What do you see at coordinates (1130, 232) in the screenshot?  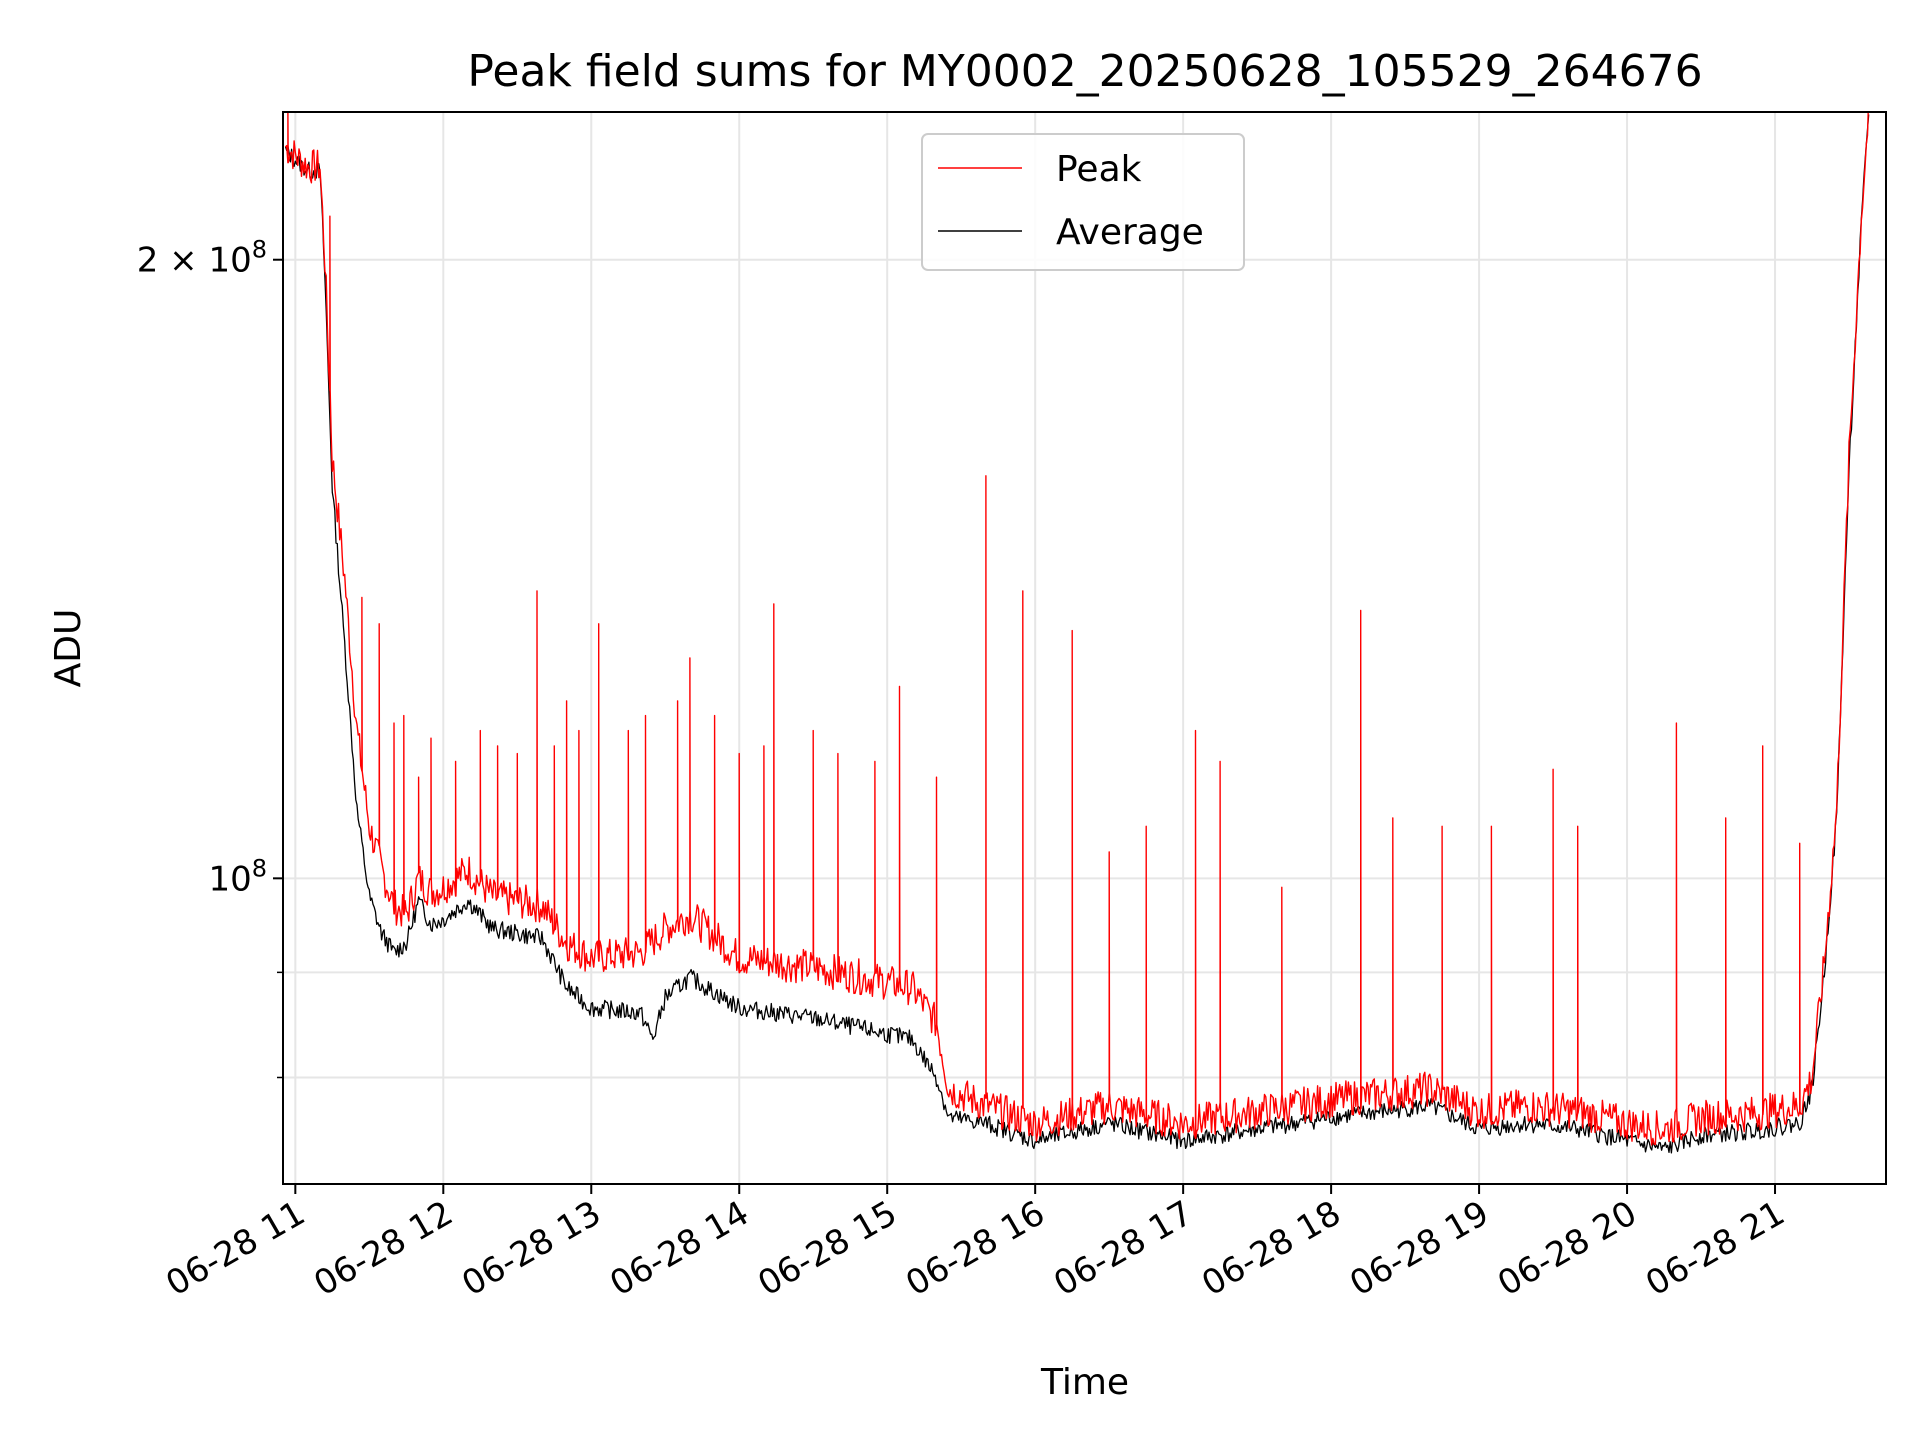 I see `legend-label-average: Average` at bounding box center [1130, 232].